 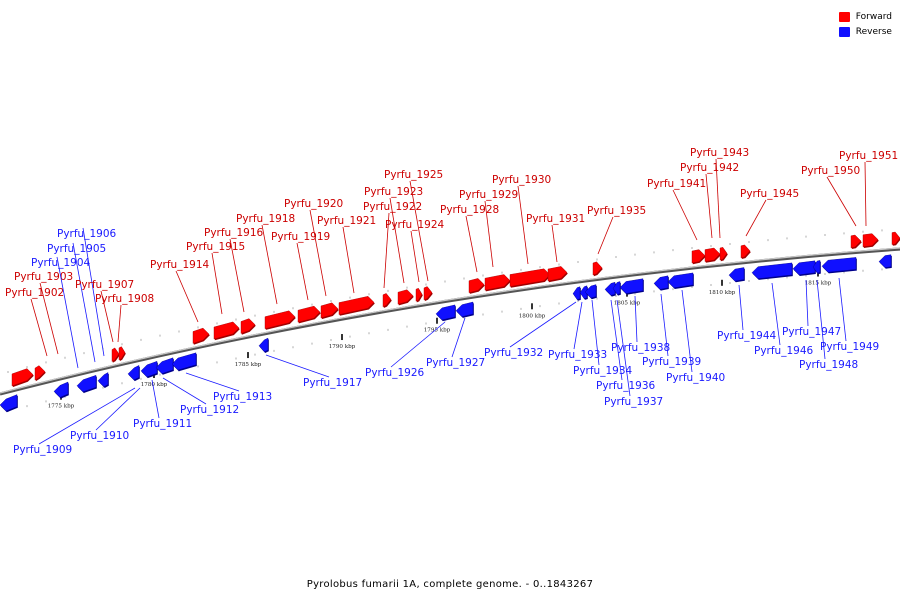 I want to click on gene-label: Pyrfu_1942, so click(x=709, y=168).